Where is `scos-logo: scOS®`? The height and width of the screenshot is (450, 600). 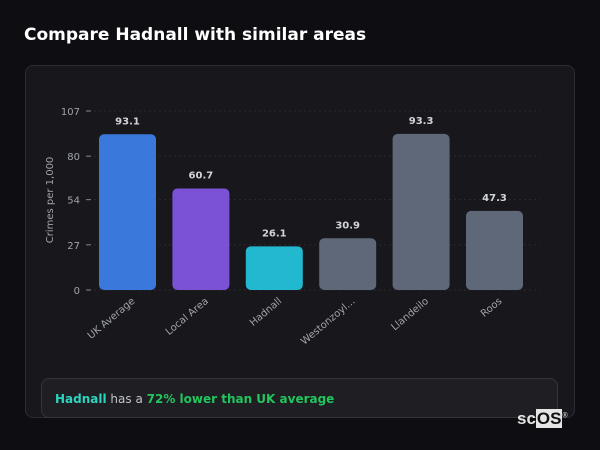
scos-logo: scOS® is located at coordinates (542, 418).